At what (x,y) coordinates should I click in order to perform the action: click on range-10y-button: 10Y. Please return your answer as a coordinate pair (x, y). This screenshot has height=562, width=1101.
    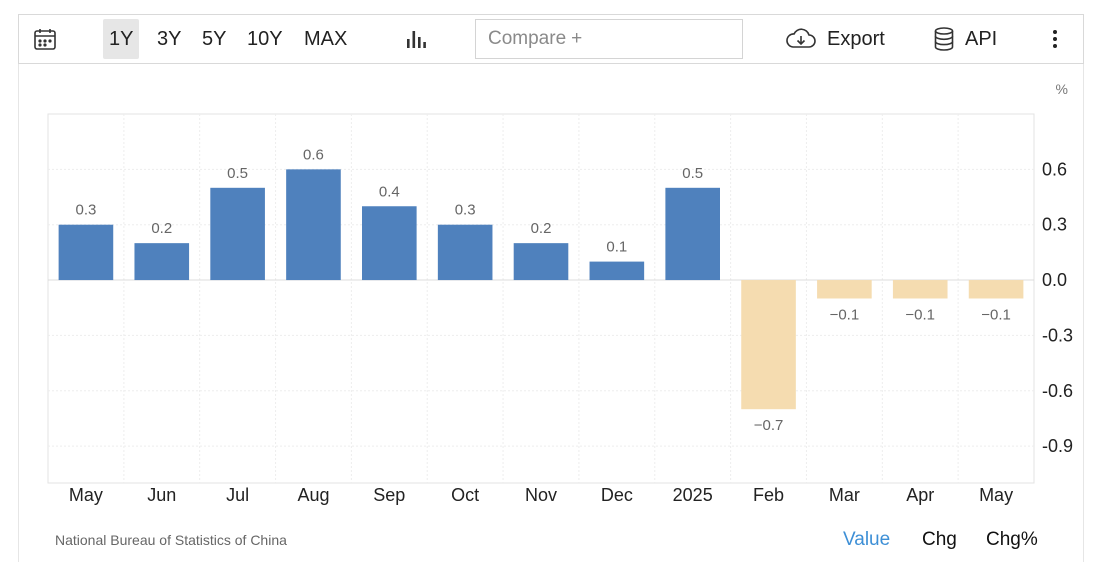
    Looking at the image, I should click on (265, 38).